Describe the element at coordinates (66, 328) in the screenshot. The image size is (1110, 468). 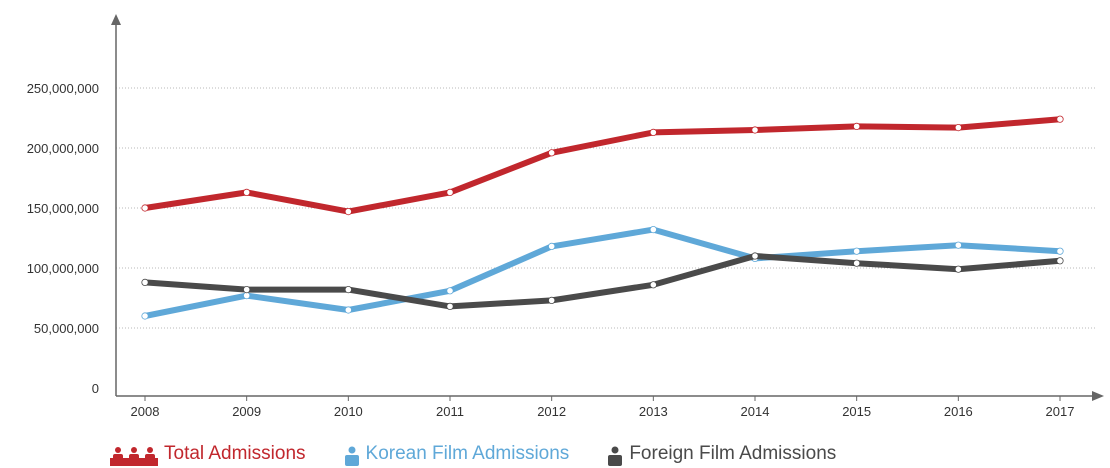
I see `y-tick-label: 50,000,000` at that location.